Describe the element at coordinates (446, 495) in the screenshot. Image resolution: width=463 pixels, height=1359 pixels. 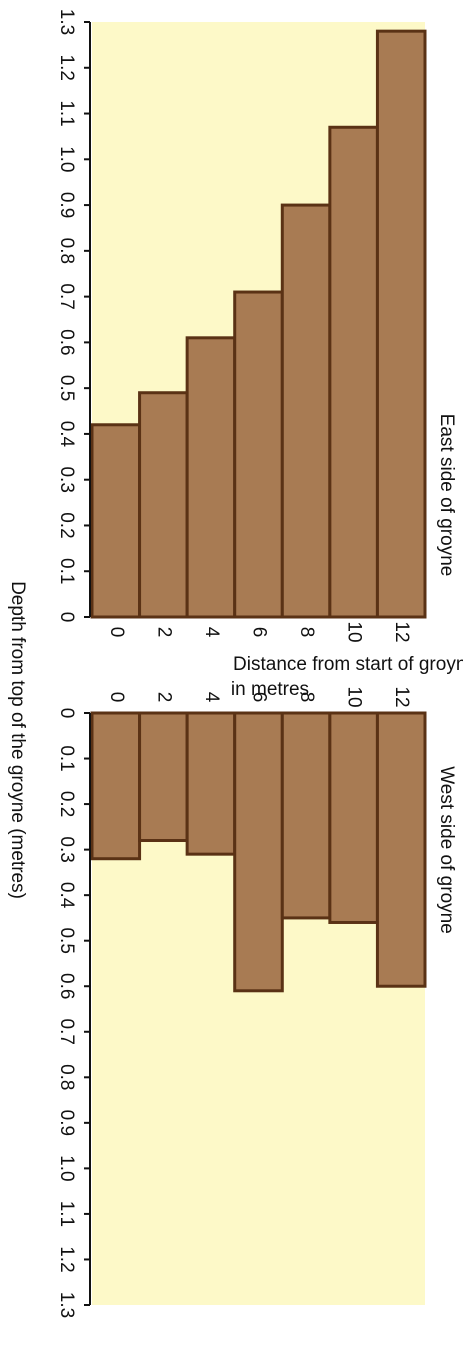
I see `chart-title: East side of groyne` at that location.